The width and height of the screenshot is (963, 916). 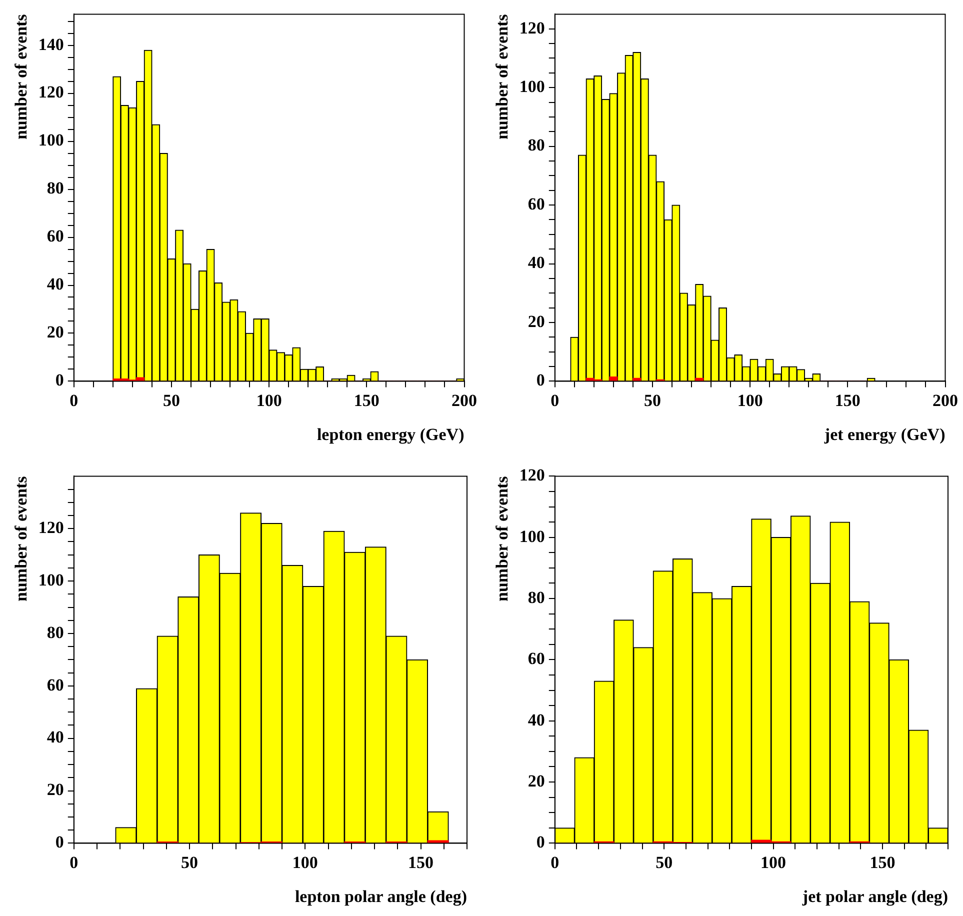 I want to click on x-axis-title: jet energy (GeV), so click(x=884, y=434).